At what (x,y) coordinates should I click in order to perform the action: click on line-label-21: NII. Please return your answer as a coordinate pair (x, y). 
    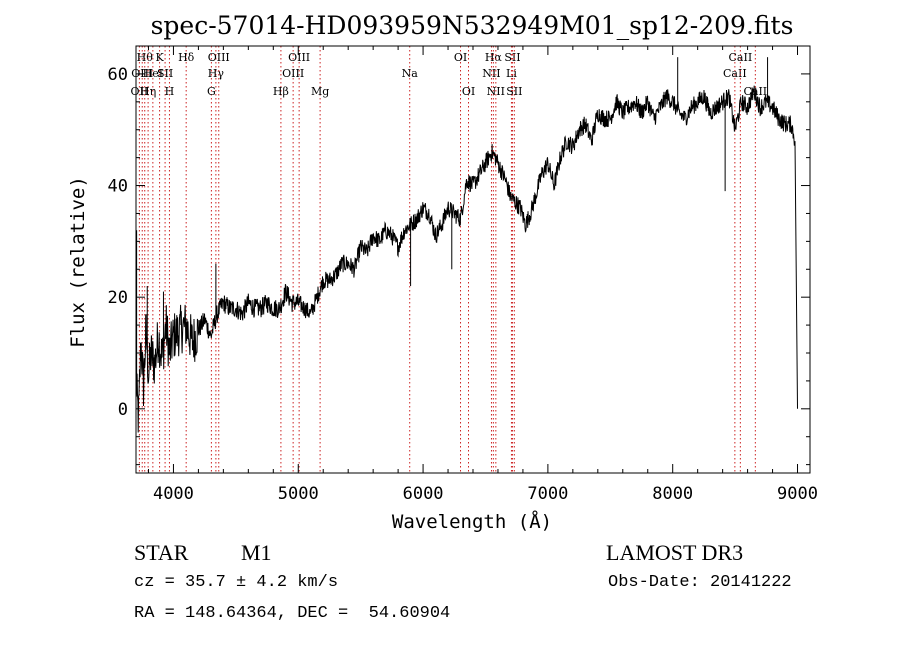
    Looking at the image, I should click on (496, 91).